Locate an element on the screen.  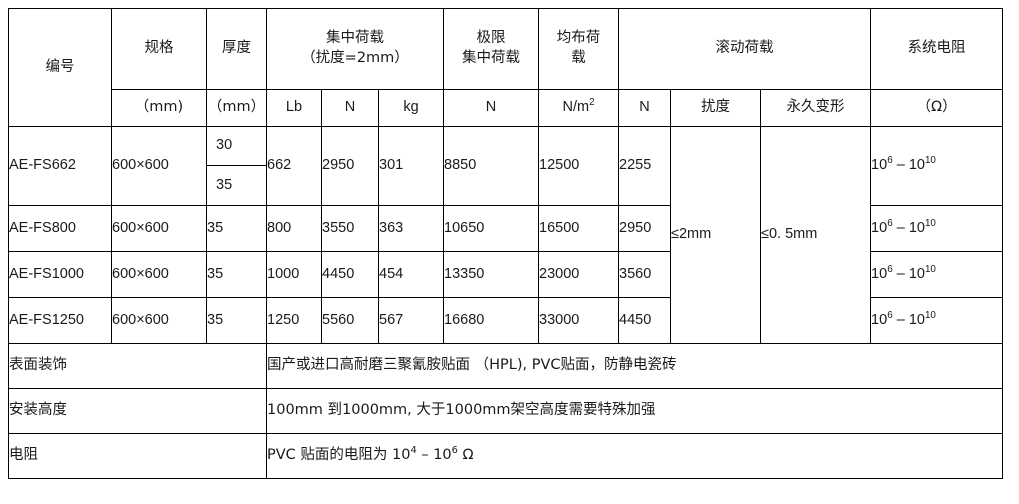
footer-row-surface-finish: 表面装饰 国产或进口高耐磨三聚氰胺贴面 （HPL), PVC贴面，防静电瓷砖 is located at coordinates (506, 366).